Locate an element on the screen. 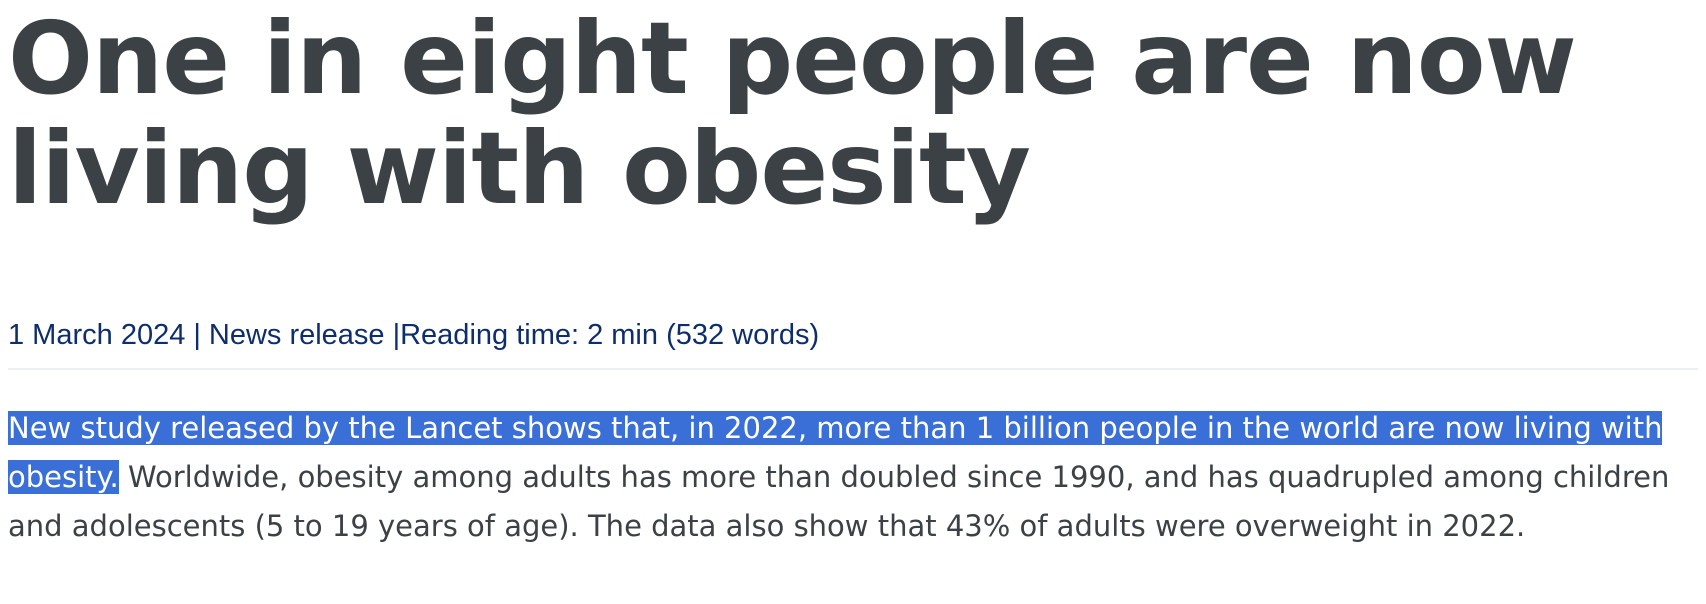 The image size is (1706, 604). article-type-link: News release is located at coordinates (296, 335).